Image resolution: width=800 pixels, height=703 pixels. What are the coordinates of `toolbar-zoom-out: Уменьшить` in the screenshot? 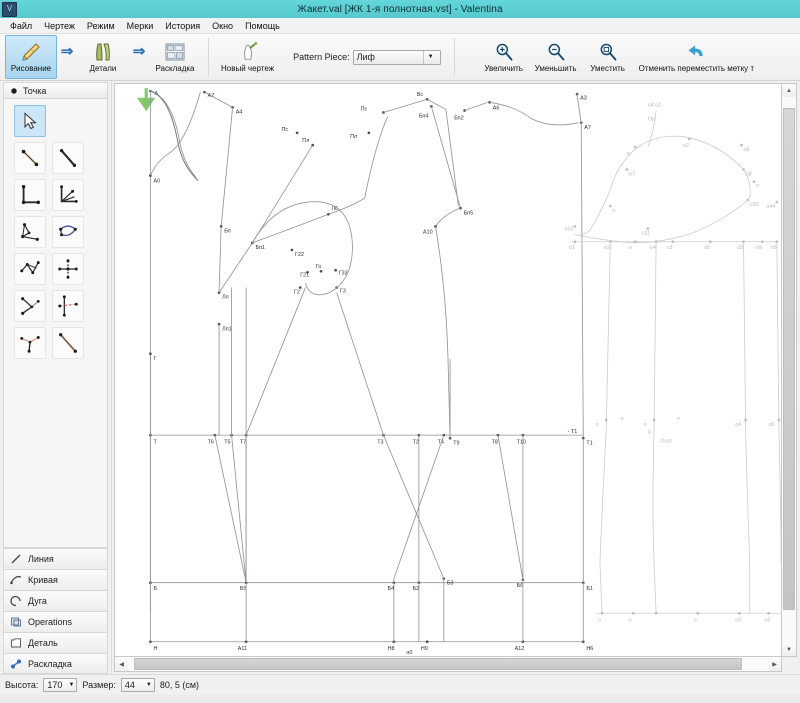 It's located at (556, 57).